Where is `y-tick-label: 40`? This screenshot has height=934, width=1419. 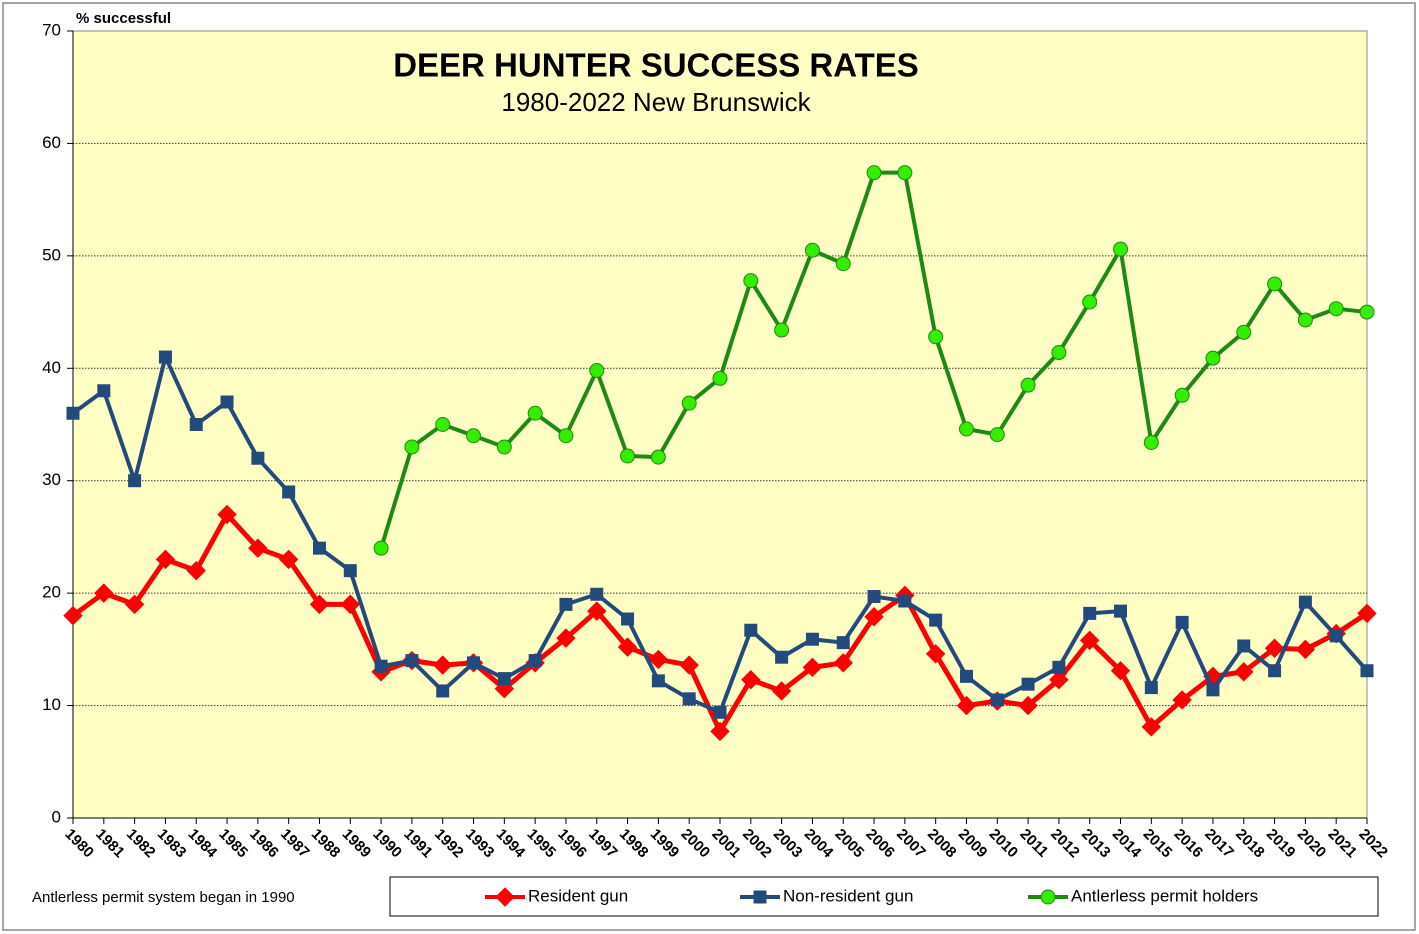 y-tick-label: 40 is located at coordinates (51, 367).